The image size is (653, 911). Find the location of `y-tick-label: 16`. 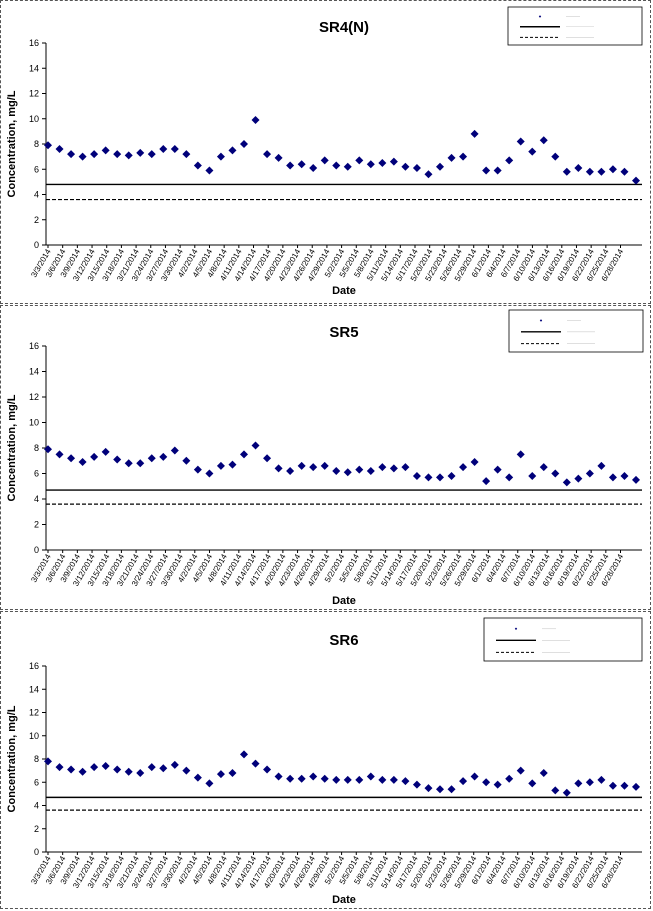

y-tick-label: 16 is located at coordinates (34, 346).